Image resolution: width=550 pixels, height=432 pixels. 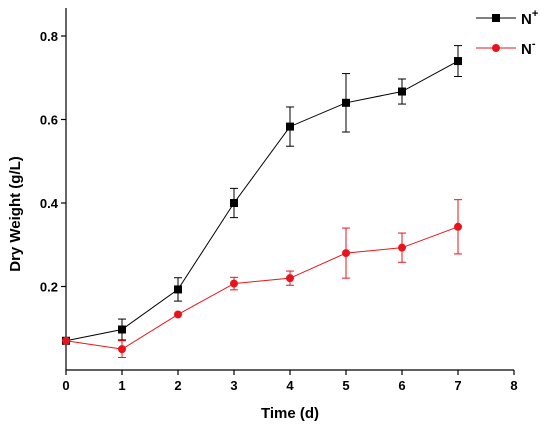 What do you see at coordinates (457, 385) in the screenshot?
I see `x-tick-label: 7` at bounding box center [457, 385].